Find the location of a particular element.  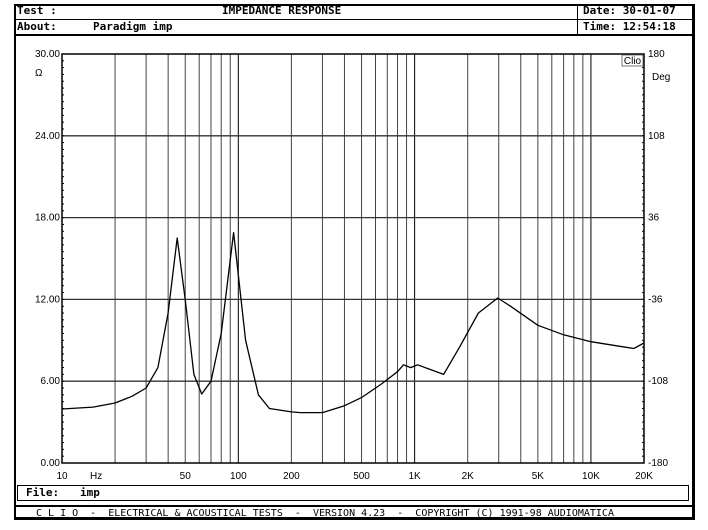

about-label: About: is located at coordinates (37, 26).